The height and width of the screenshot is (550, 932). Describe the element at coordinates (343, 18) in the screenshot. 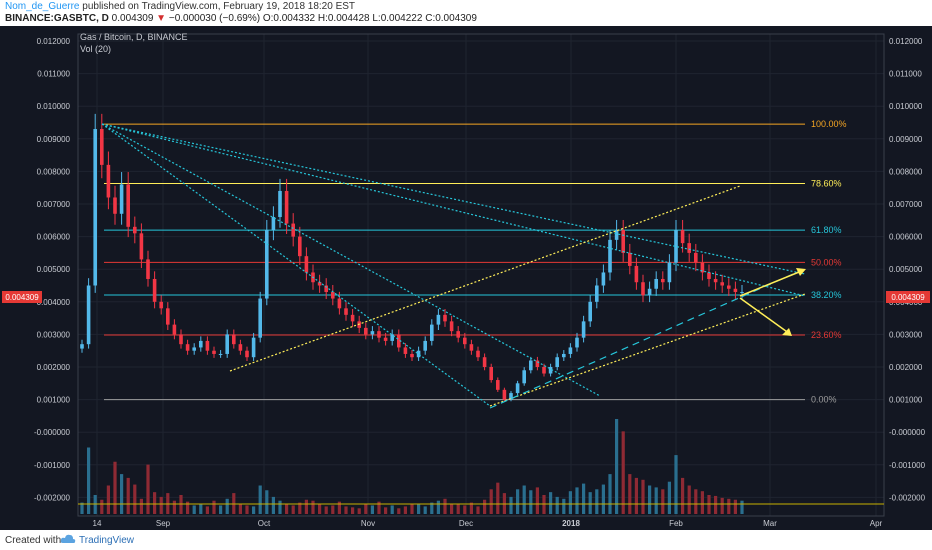

I see `ohlc-high: H:0.004428` at that location.